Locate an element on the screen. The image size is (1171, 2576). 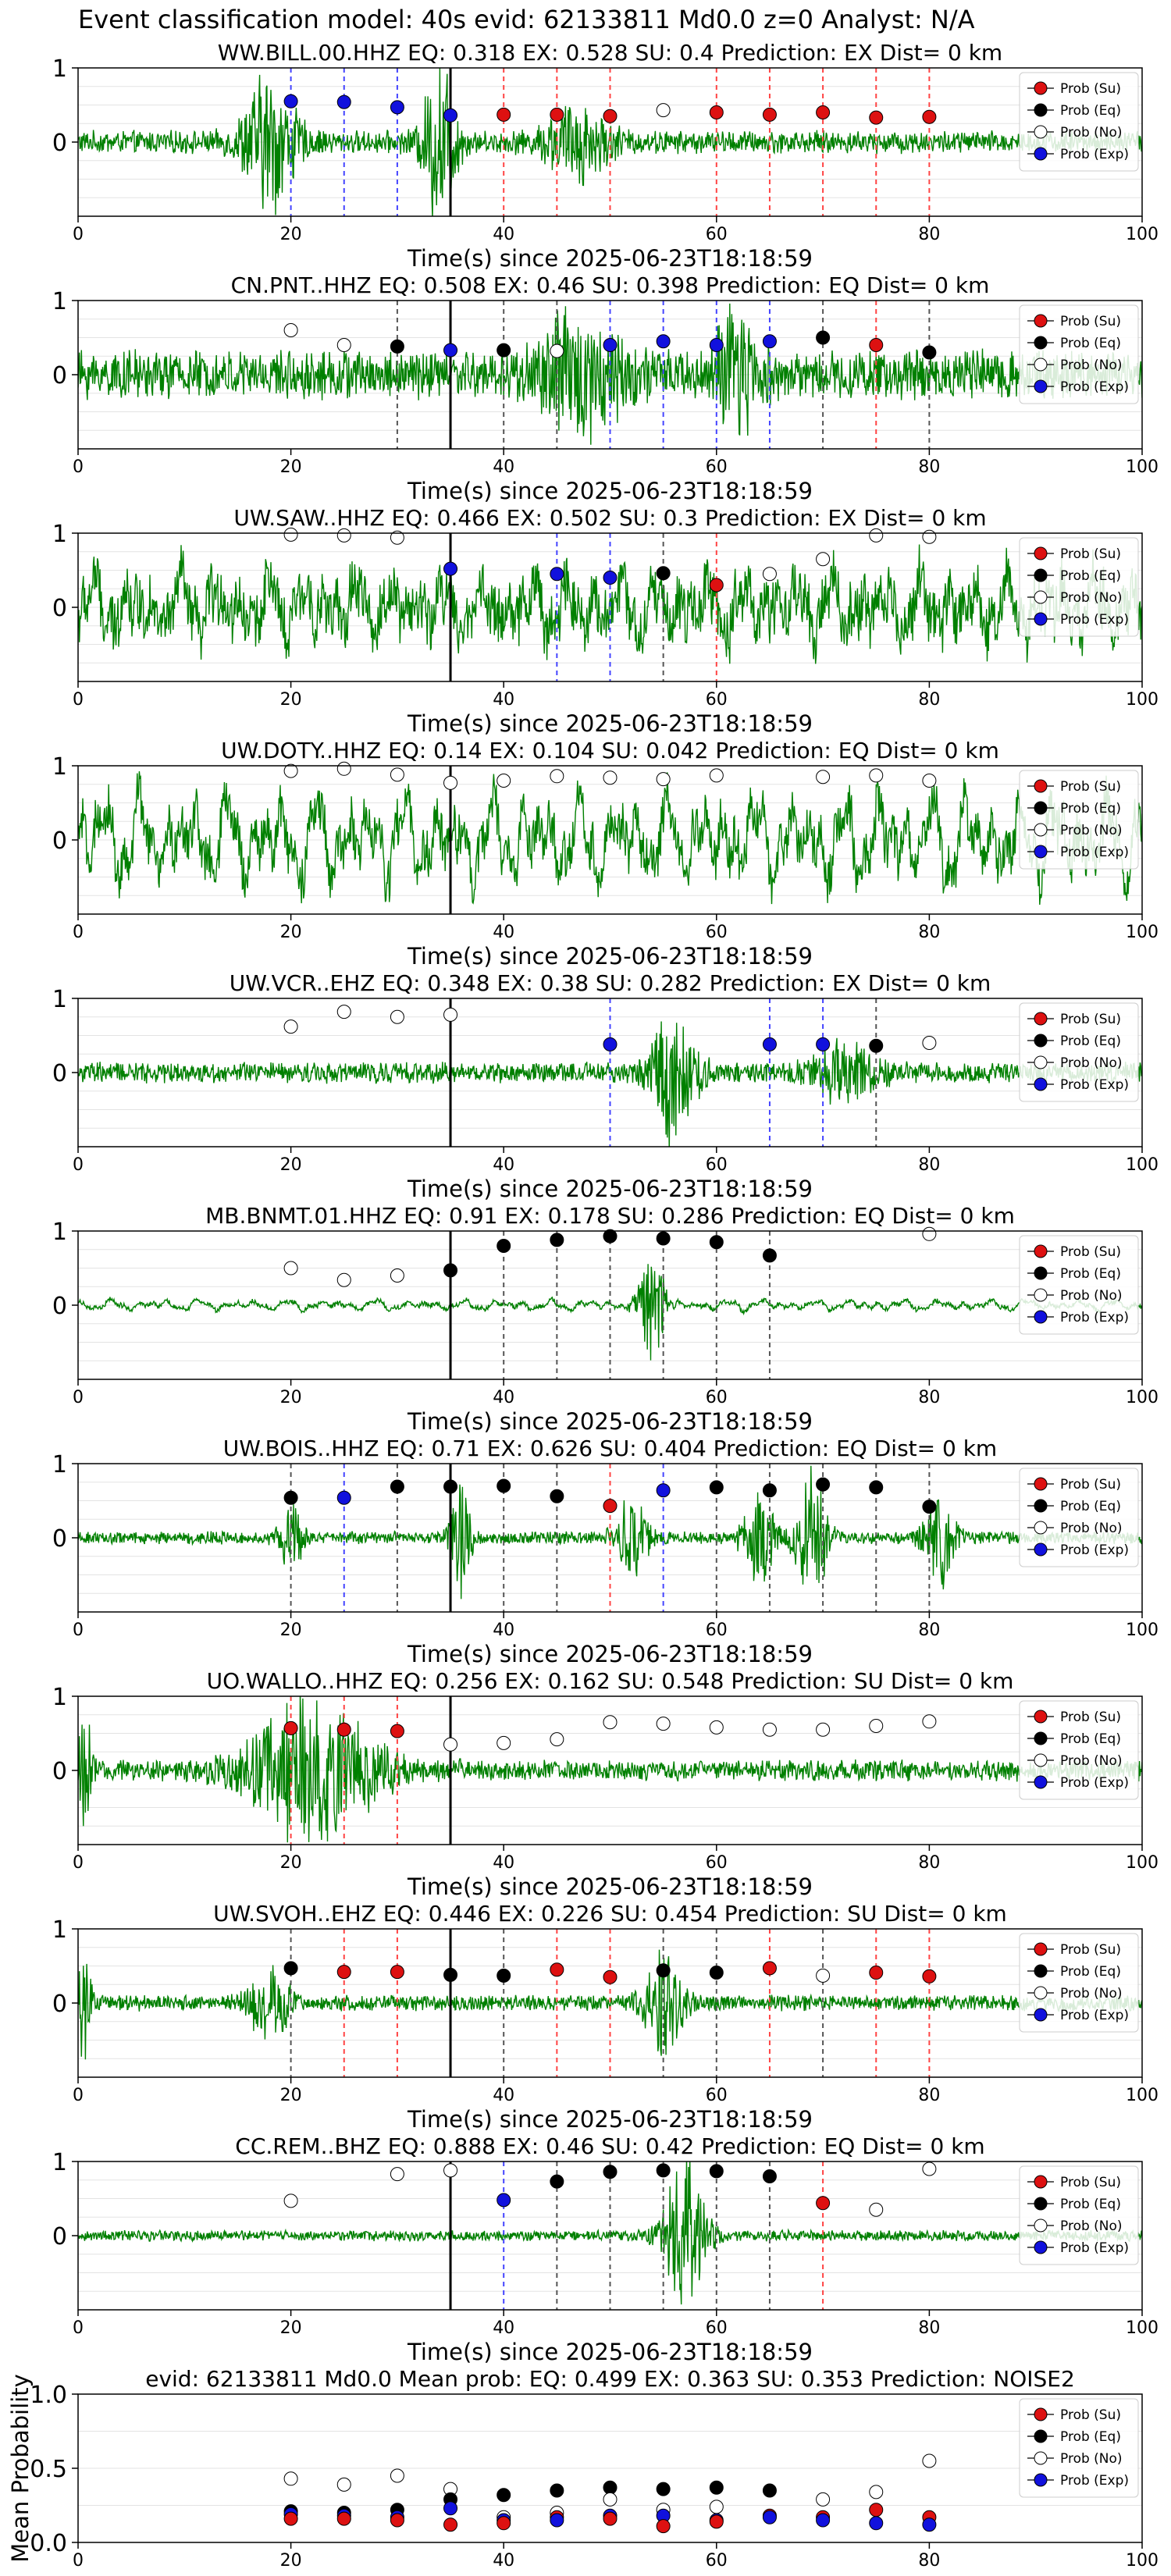
x-axis-label: Time(s) since 2025-06-23T18:18:59 is located at coordinates (610, 258).